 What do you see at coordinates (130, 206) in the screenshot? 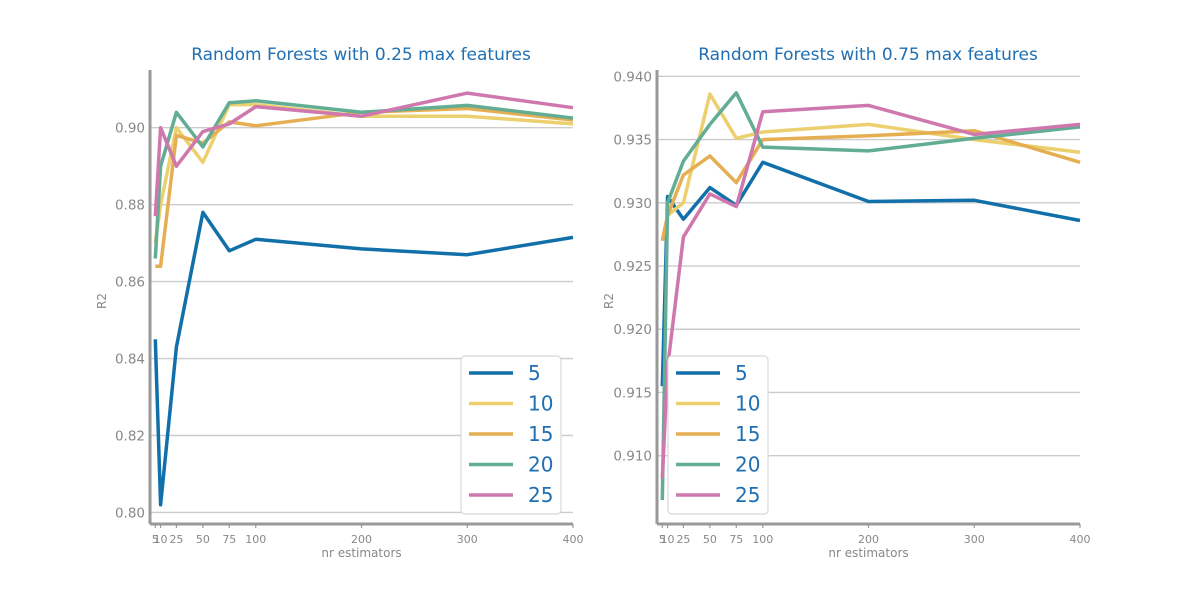
I see `y-tick-label: 0.88` at bounding box center [130, 206].